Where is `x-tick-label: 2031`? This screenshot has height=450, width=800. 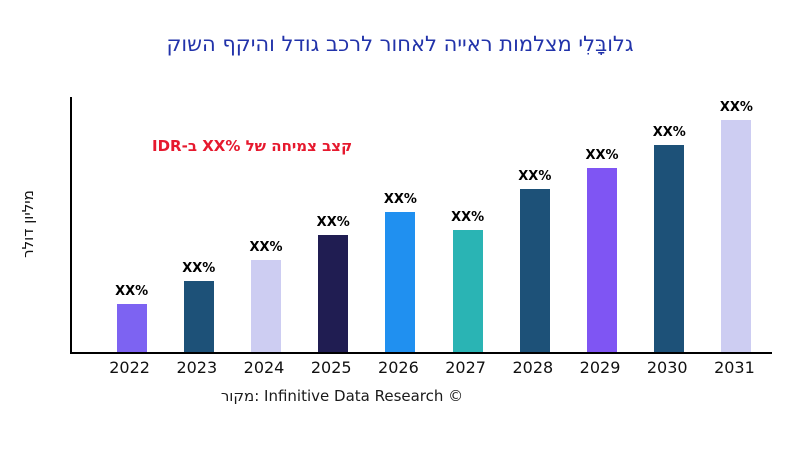
x-tick-label: 2031 is located at coordinates (734, 367).